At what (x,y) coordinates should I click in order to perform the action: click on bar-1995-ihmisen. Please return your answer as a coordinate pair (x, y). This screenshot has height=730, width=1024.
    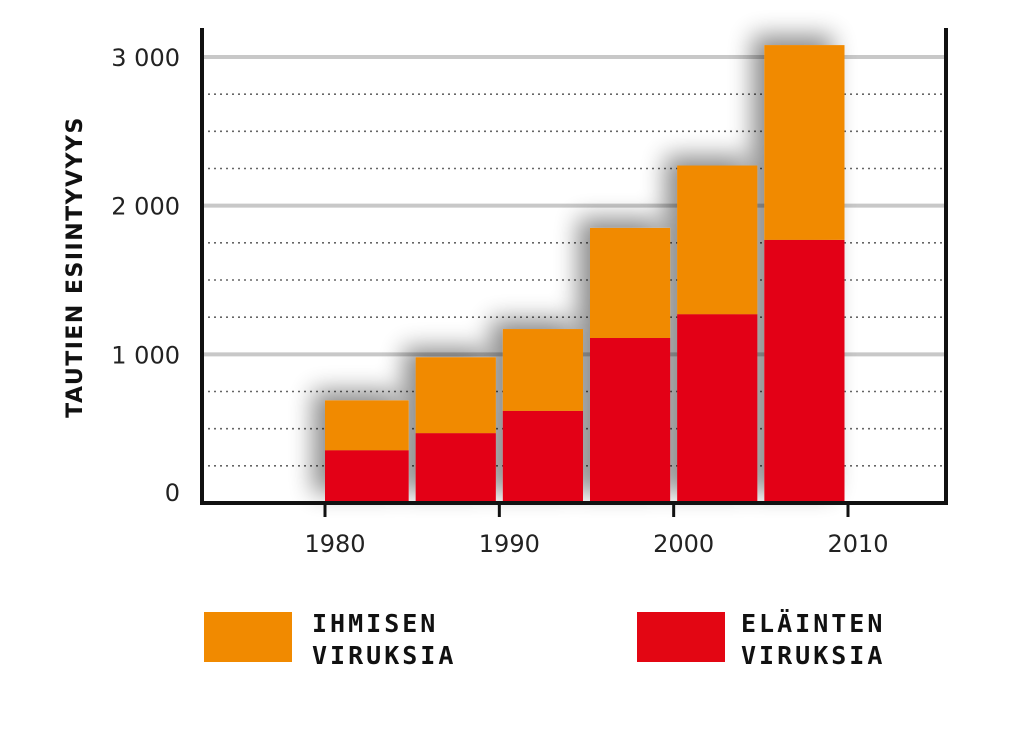
    Looking at the image, I should click on (630, 282).